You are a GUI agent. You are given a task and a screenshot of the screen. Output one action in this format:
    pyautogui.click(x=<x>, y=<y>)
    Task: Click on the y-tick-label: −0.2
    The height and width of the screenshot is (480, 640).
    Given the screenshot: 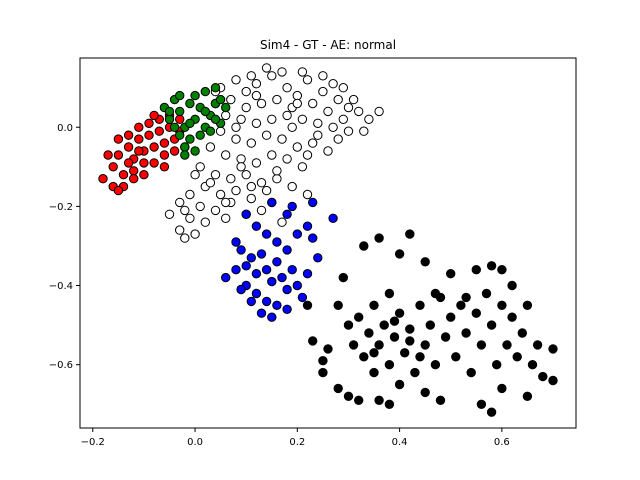 What is the action you would take?
    pyautogui.click(x=61, y=207)
    